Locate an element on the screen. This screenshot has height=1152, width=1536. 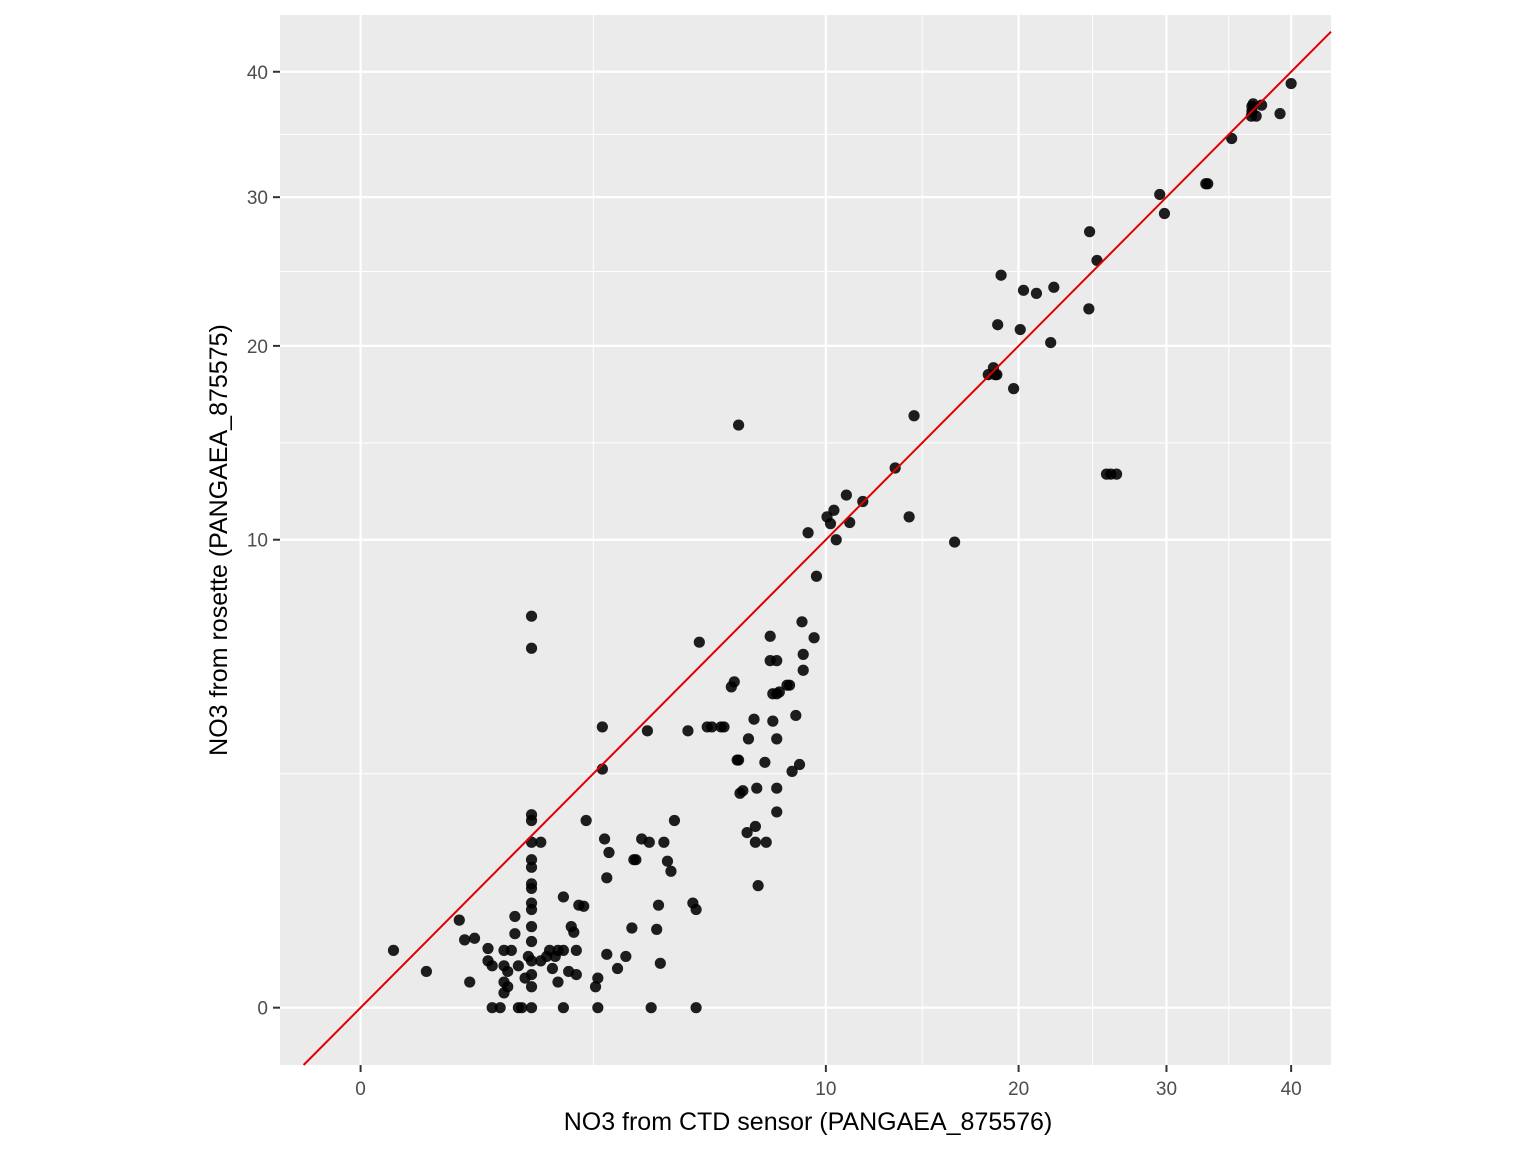
x-tick-label: 10 is located at coordinates (825, 1089).